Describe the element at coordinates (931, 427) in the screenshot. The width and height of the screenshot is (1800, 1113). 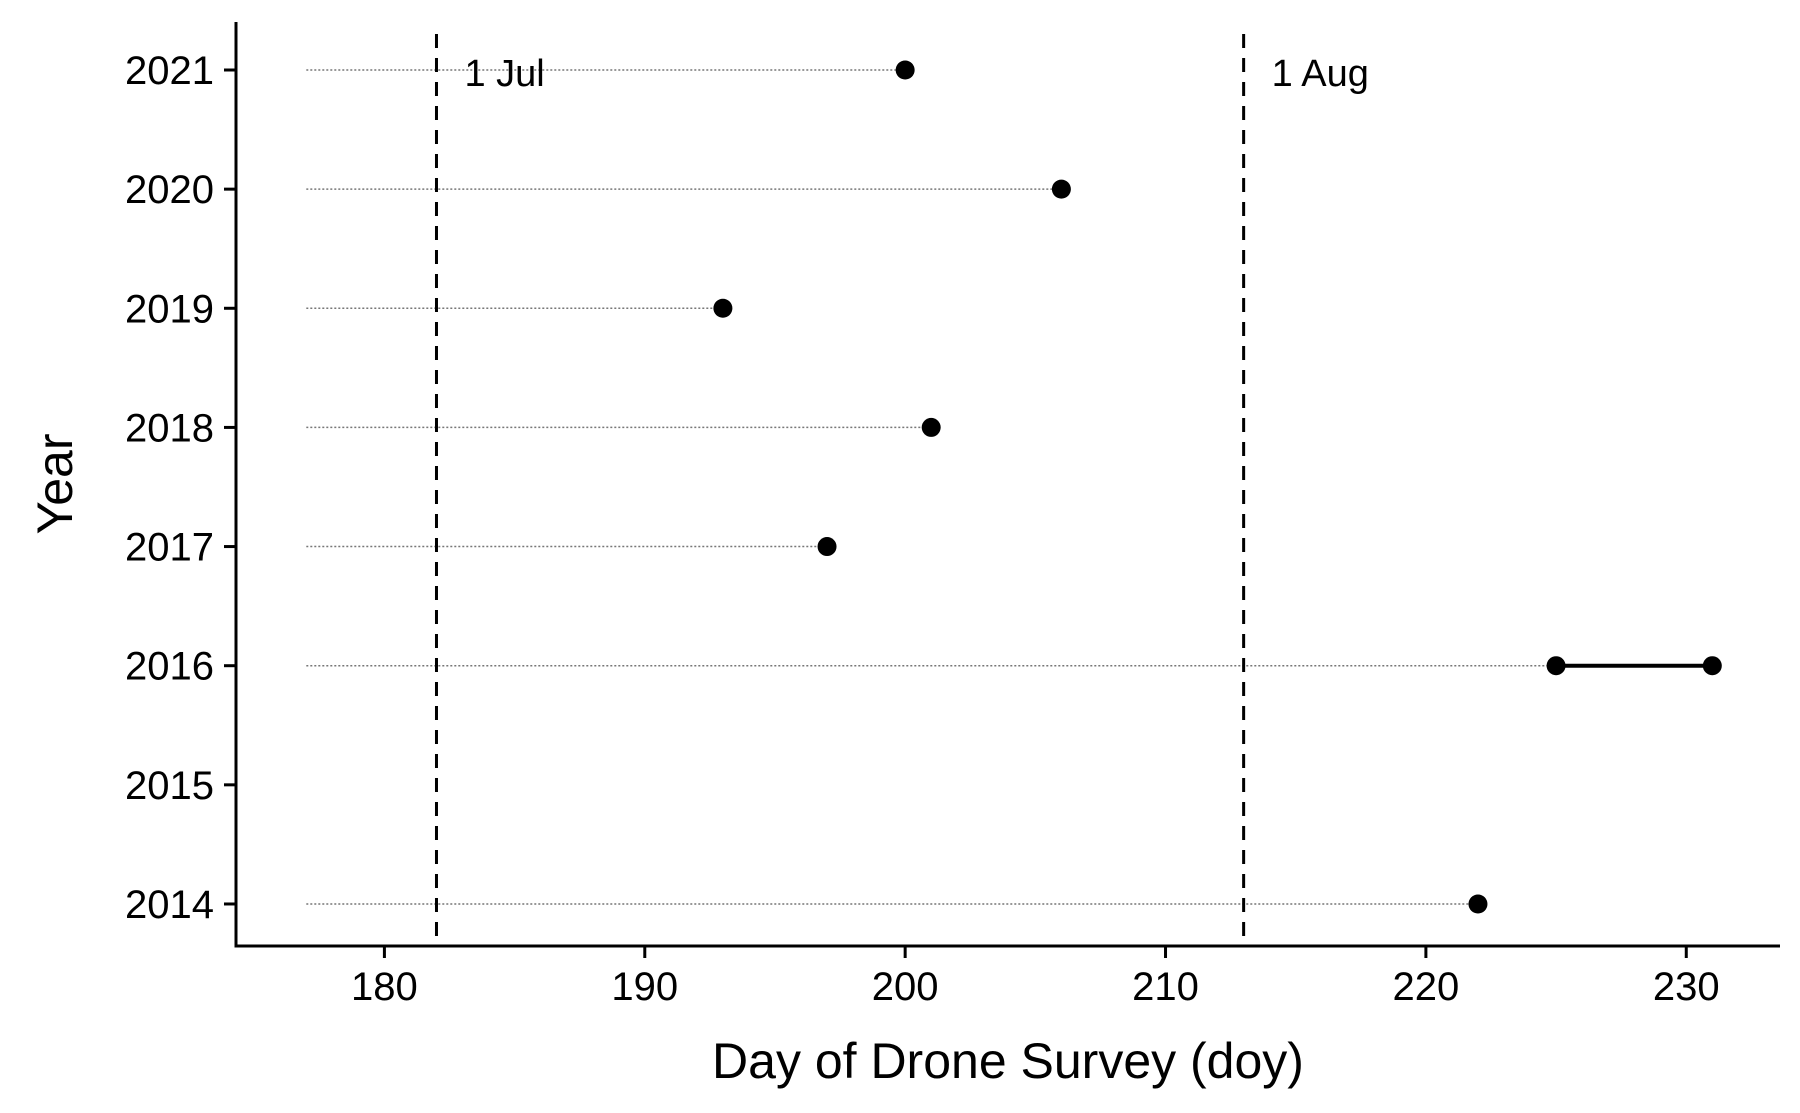
I see `data-point-2018` at that location.